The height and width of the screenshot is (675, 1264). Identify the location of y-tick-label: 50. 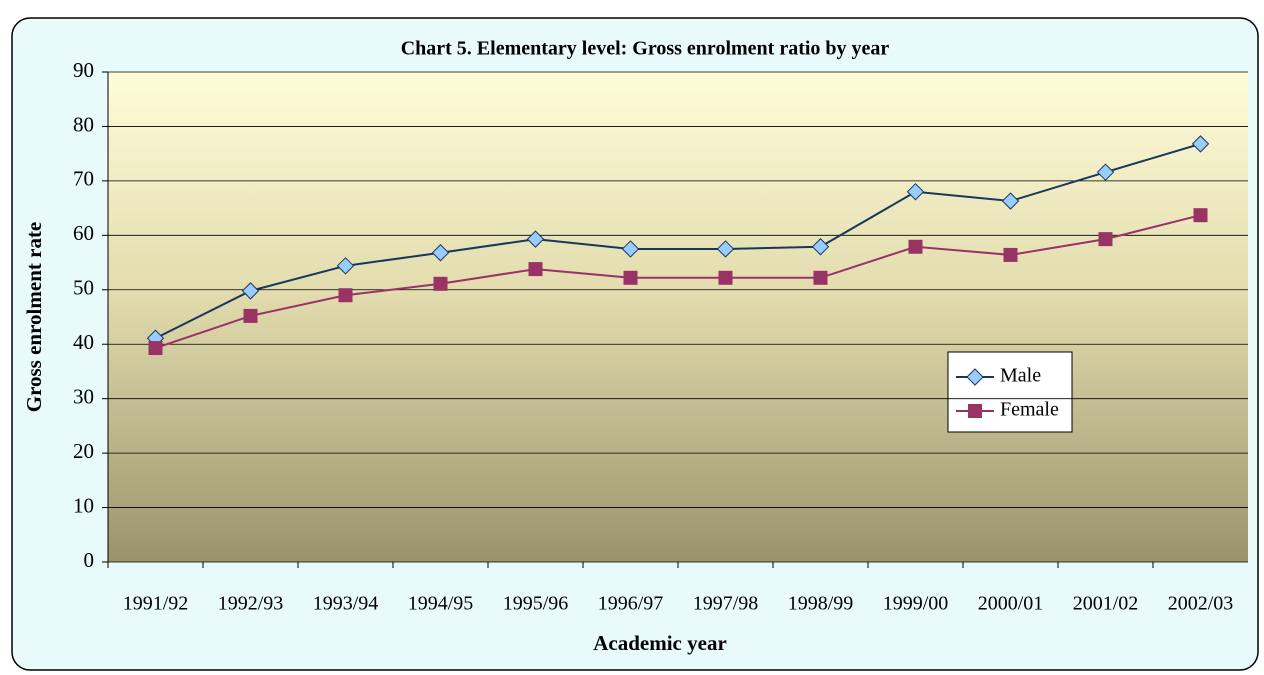
(83, 288).